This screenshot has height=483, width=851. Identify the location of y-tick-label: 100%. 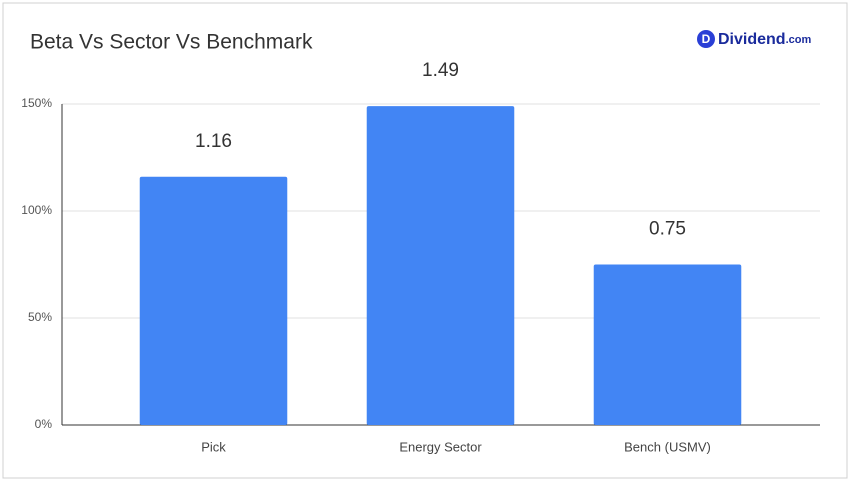
(36, 210).